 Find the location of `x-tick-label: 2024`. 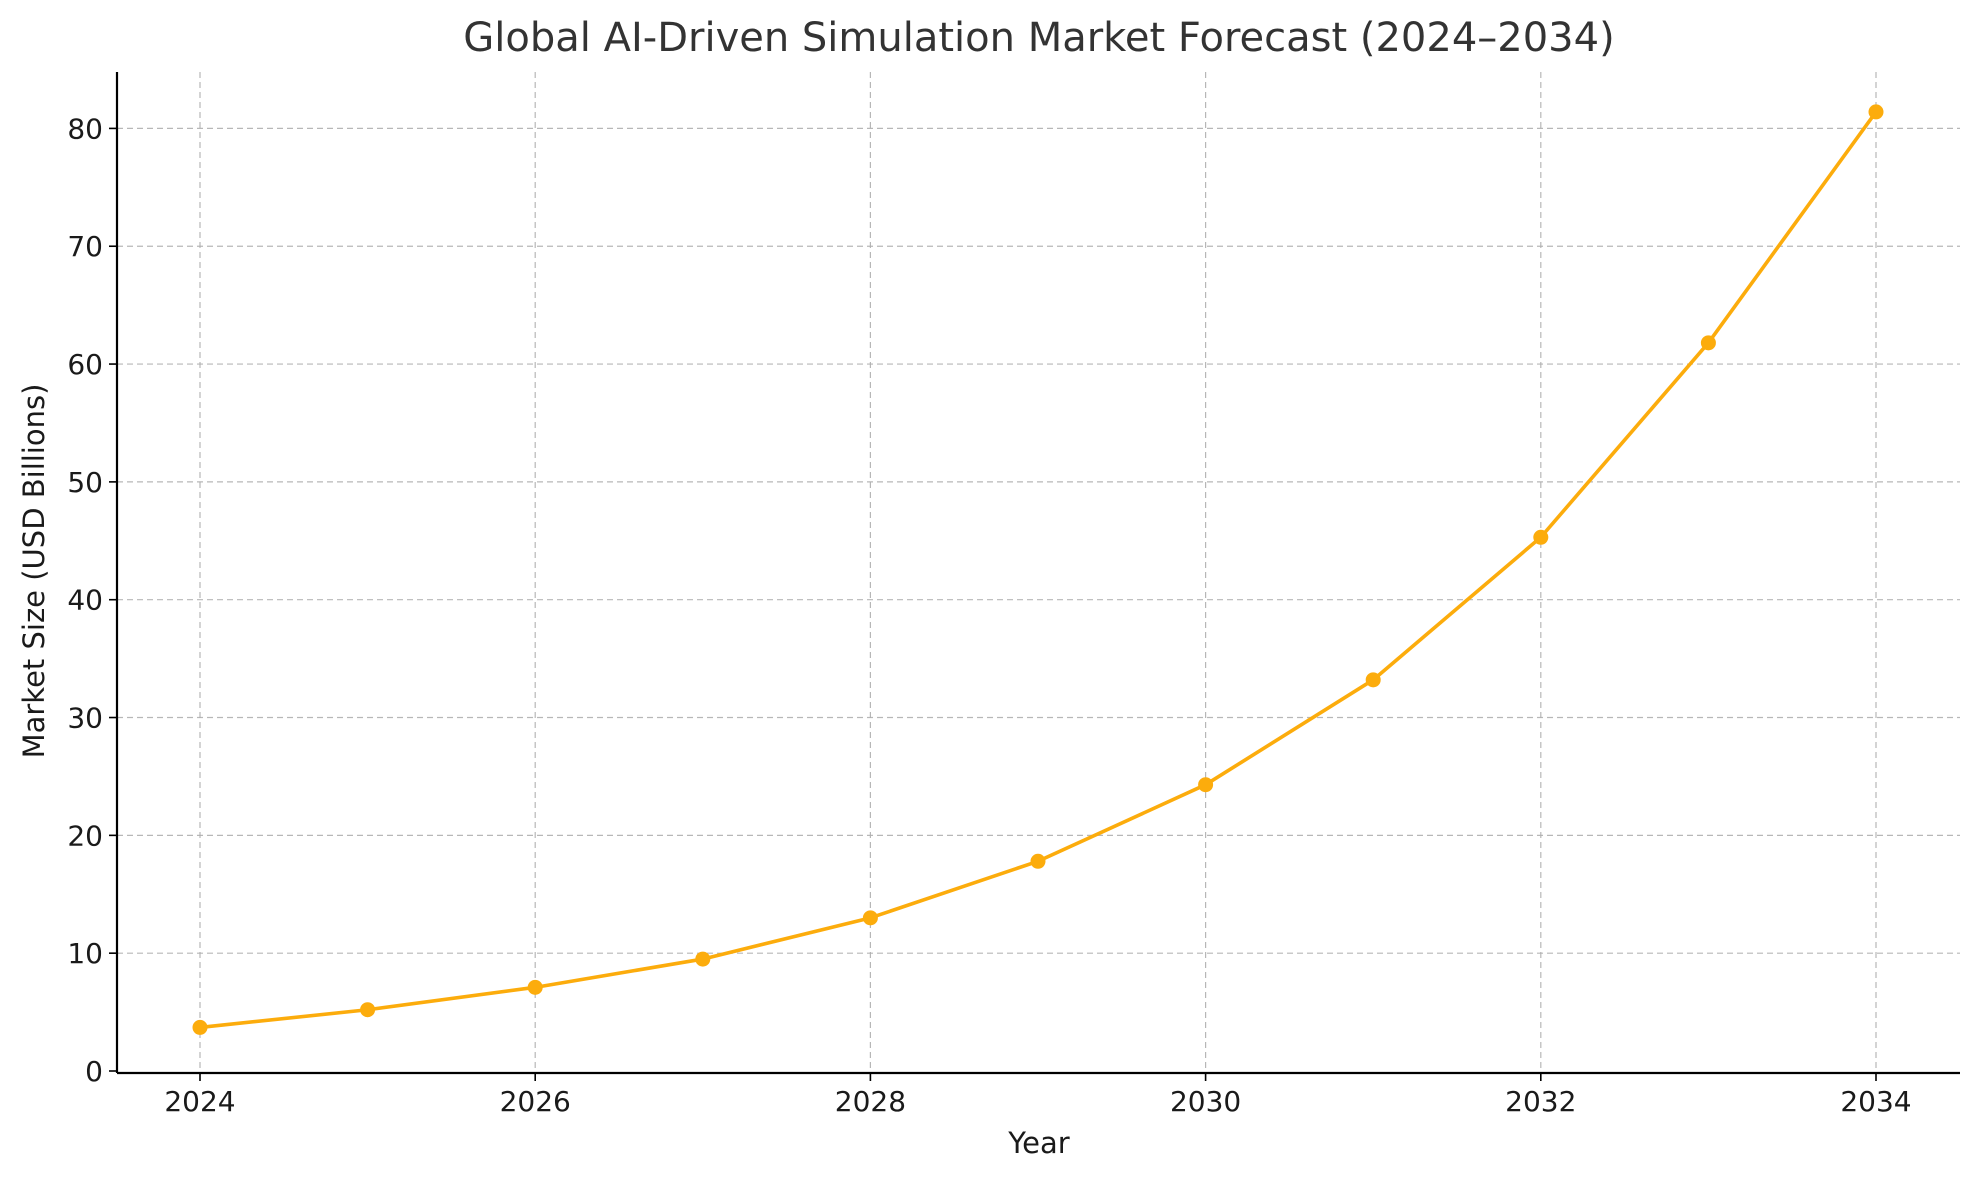

x-tick-label: 2024 is located at coordinates (199, 1101).